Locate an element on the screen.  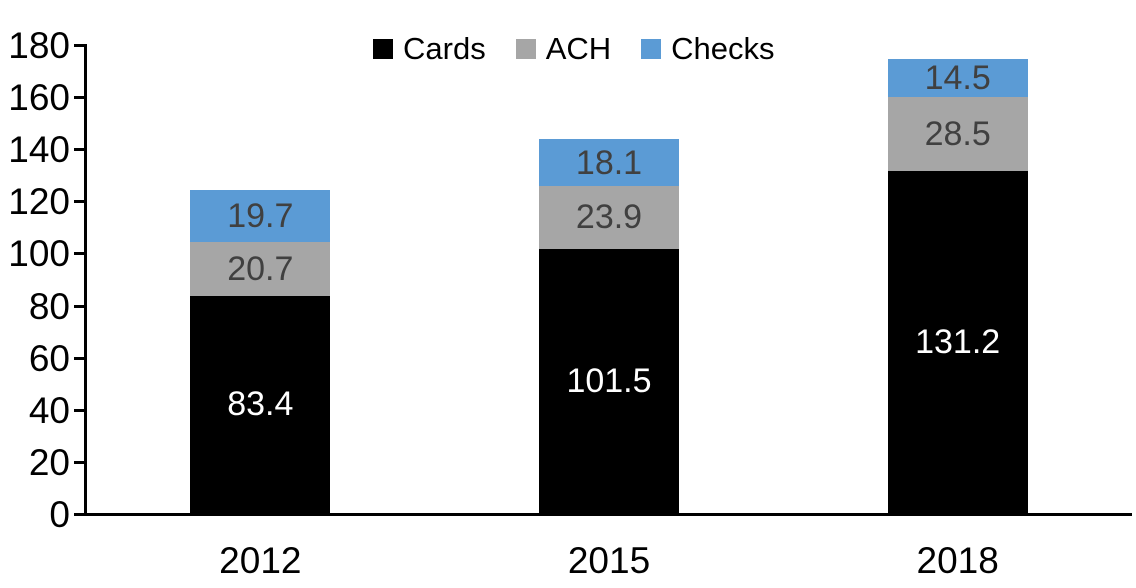
legend-item-ach: ACH is located at coordinates (563, 48).